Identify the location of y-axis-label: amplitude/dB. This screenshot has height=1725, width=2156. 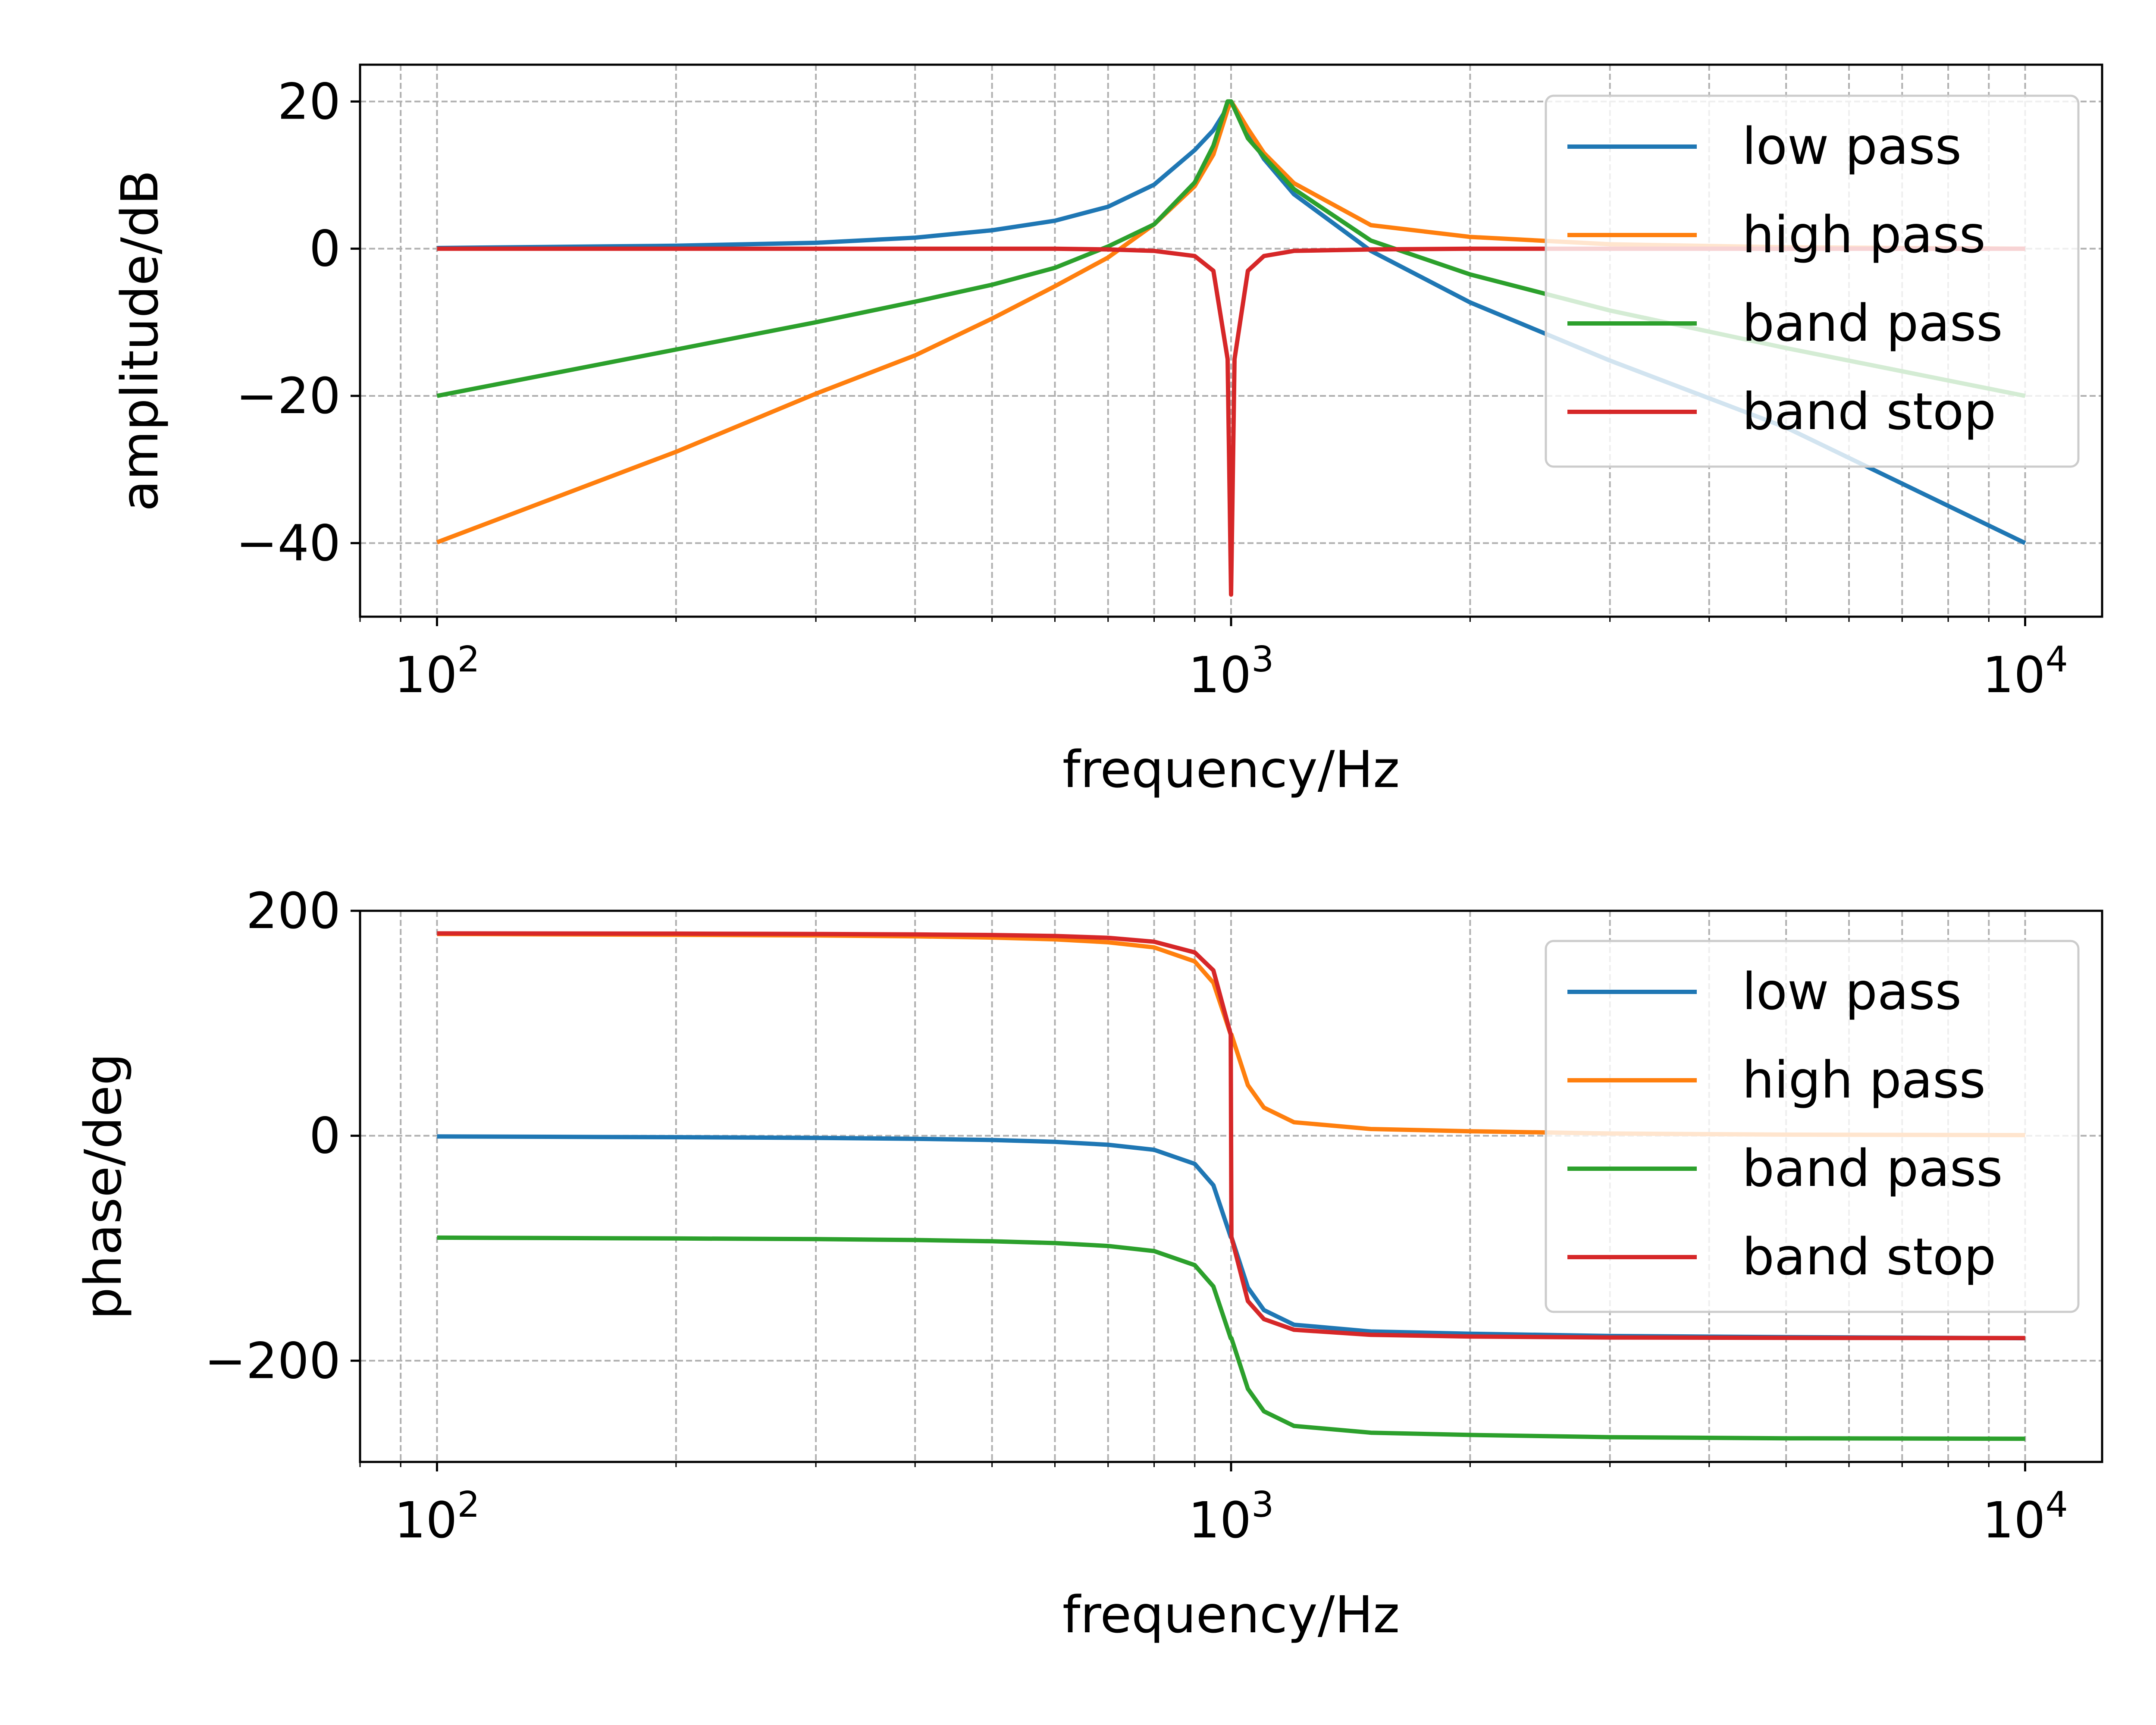
(139, 340).